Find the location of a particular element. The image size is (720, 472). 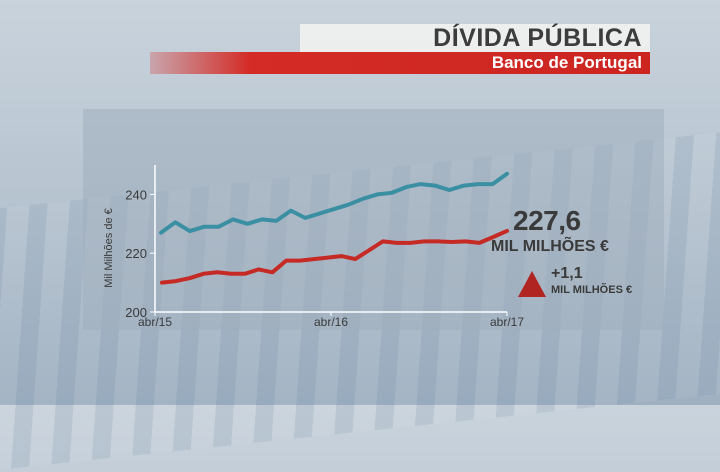

title-bar is located at coordinates (475, 38).